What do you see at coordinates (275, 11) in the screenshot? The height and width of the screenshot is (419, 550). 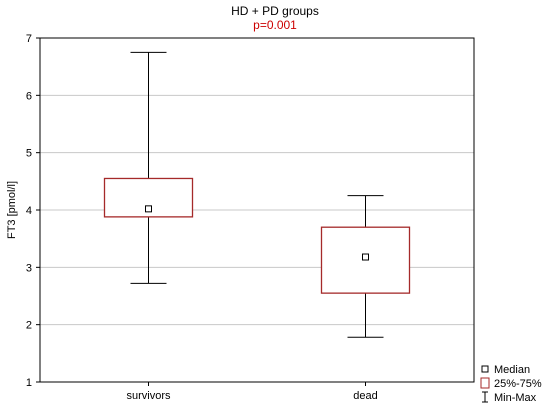 I see `chart-title: HD + PD groups` at bounding box center [275, 11].